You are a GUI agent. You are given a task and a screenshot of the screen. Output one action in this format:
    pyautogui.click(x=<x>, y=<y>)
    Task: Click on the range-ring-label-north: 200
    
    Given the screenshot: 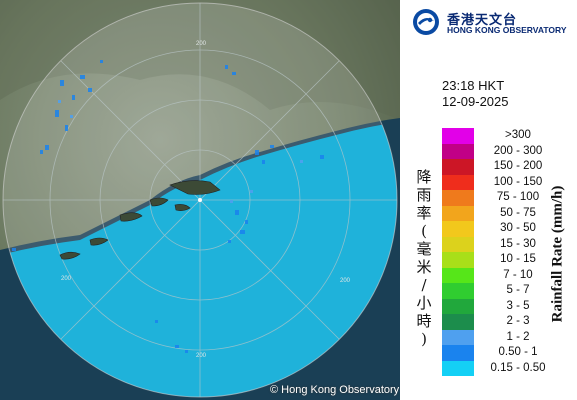 What is the action you would take?
    pyautogui.click(x=201, y=44)
    